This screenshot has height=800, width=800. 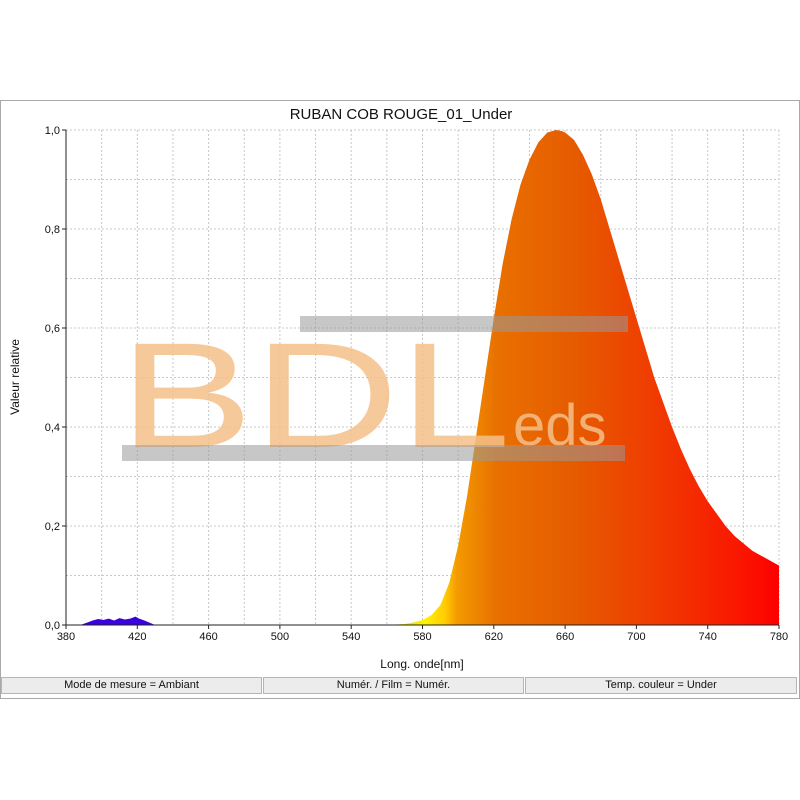 I want to click on x-tick-label: 500, so click(x=280, y=637).